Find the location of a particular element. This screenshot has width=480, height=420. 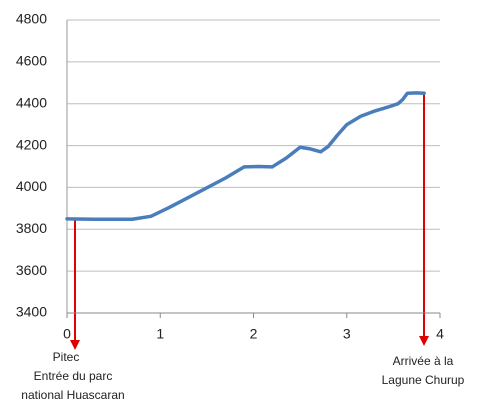

y-tick-label: 3800 is located at coordinates (31, 228).